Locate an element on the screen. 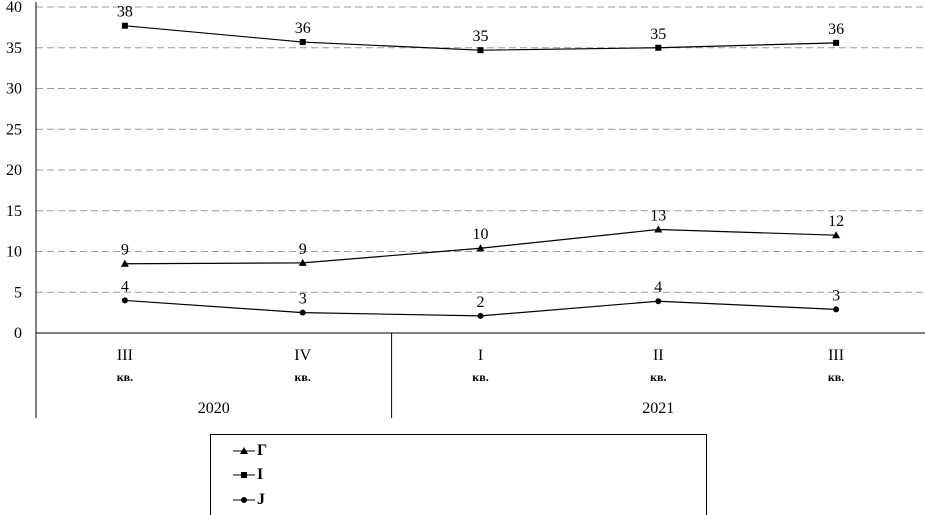  y-tick-labels: 0 5 10 15 20 25 30 35 40 is located at coordinates (14, 171).